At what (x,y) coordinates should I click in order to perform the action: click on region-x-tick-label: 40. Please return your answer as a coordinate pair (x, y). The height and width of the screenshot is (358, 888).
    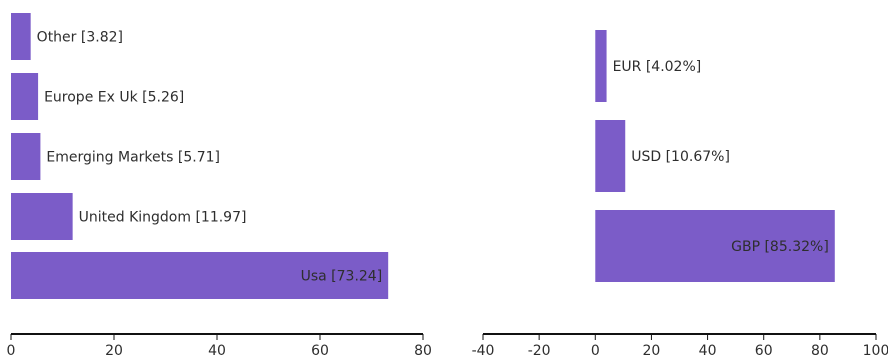
    Looking at the image, I should click on (217, 350).